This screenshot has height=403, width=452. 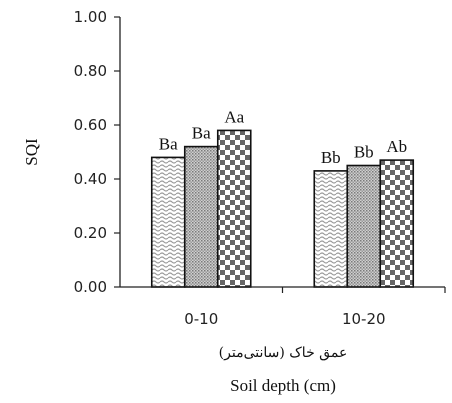 I want to click on x-axis-title: Soil depth (cm), so click(x=283, y=385).